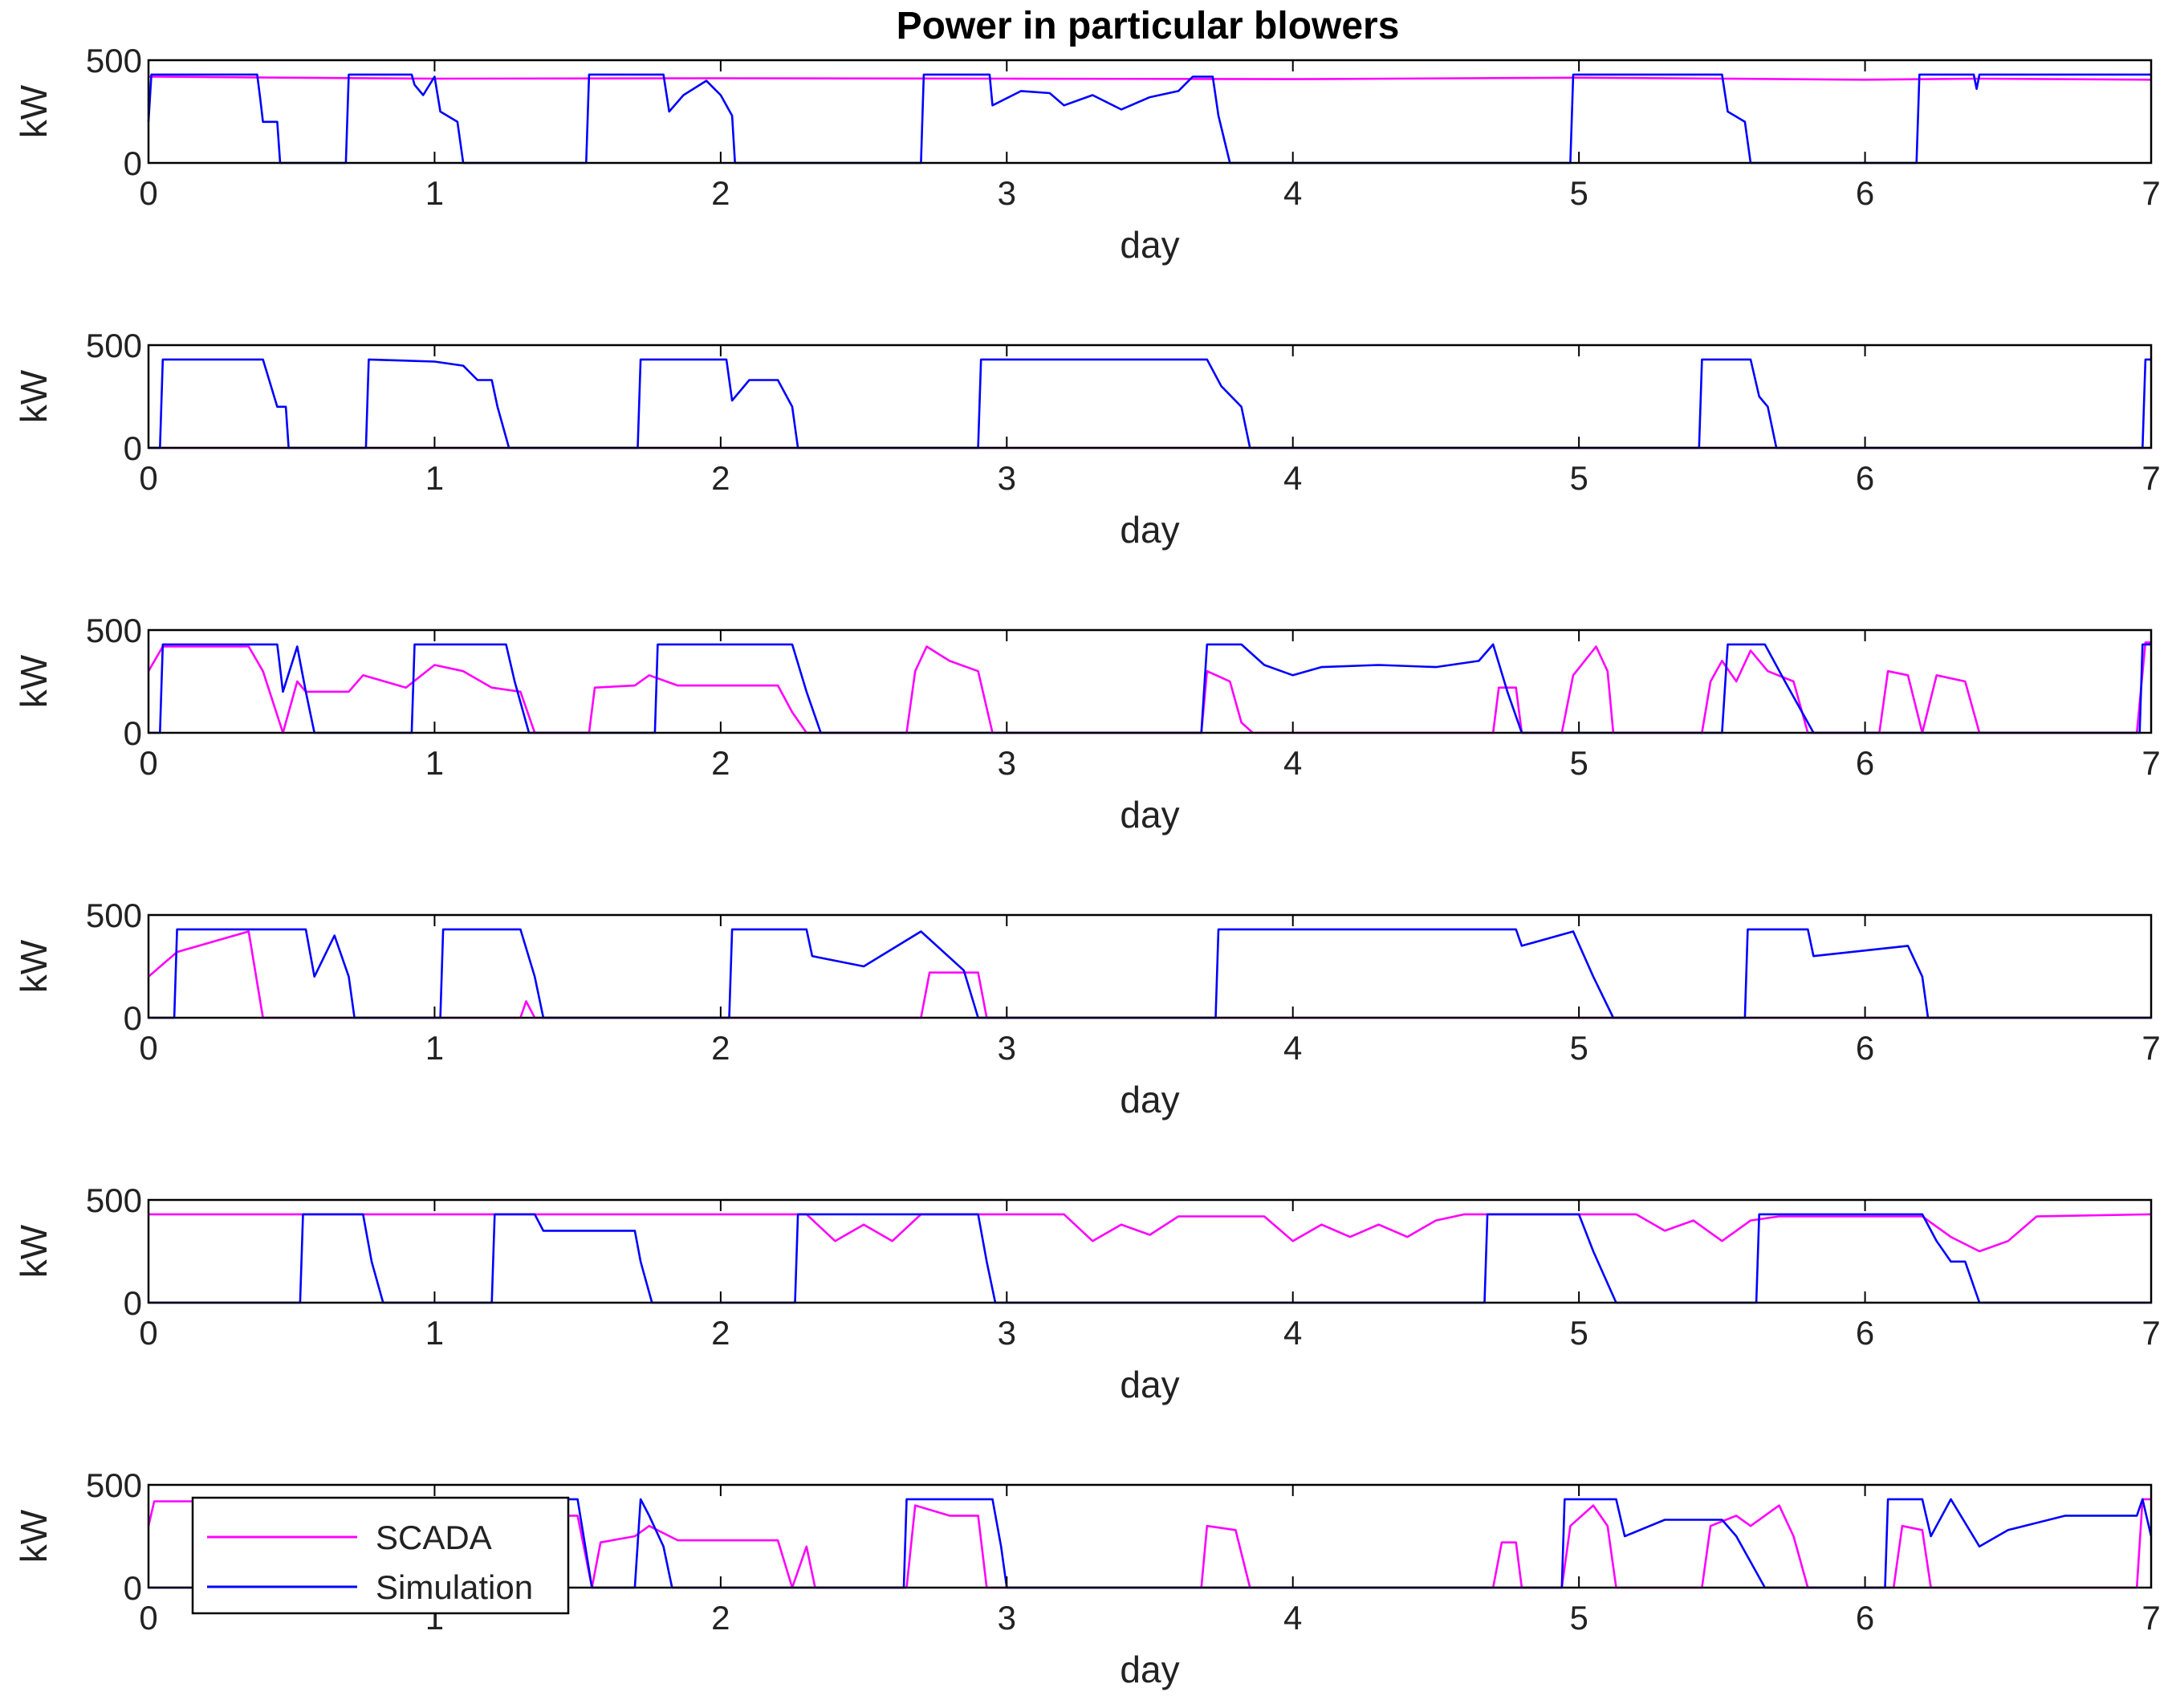  Describe the element at coordinates (1148, 26) in the screenshot. I see `figure-title: Power in particular blowers` at that location.